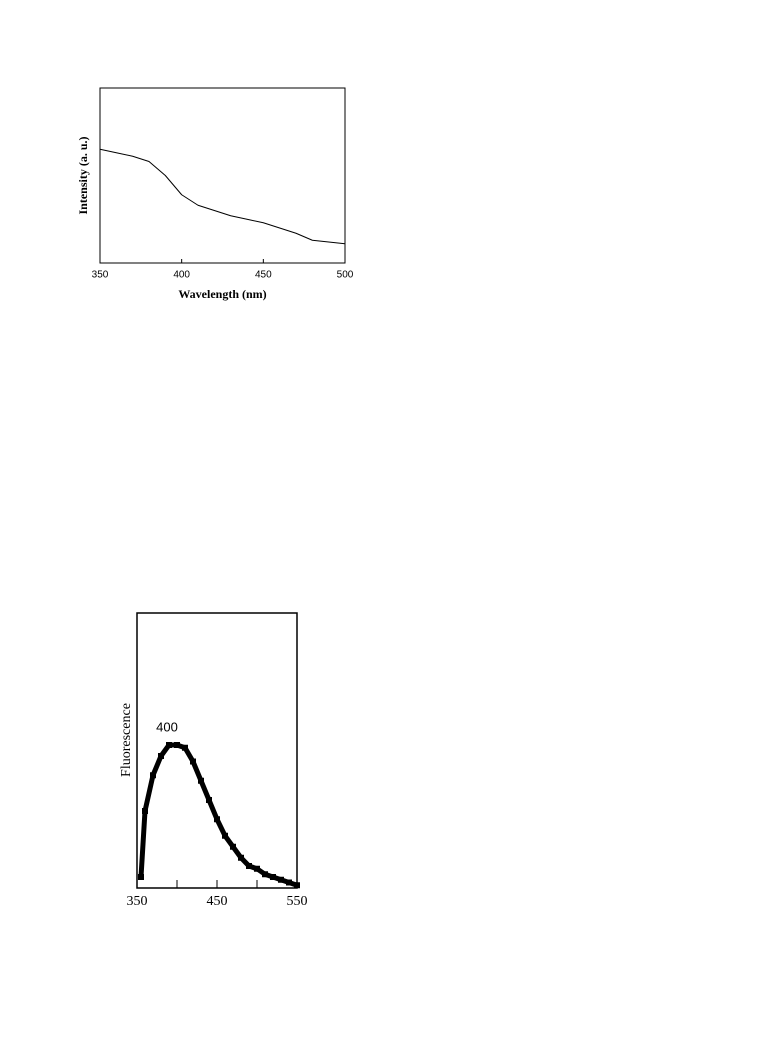 Image resolution: width=779 pixels, height=1040 pixels. I want to click on x-tick-label: 500, so click(345, 275).